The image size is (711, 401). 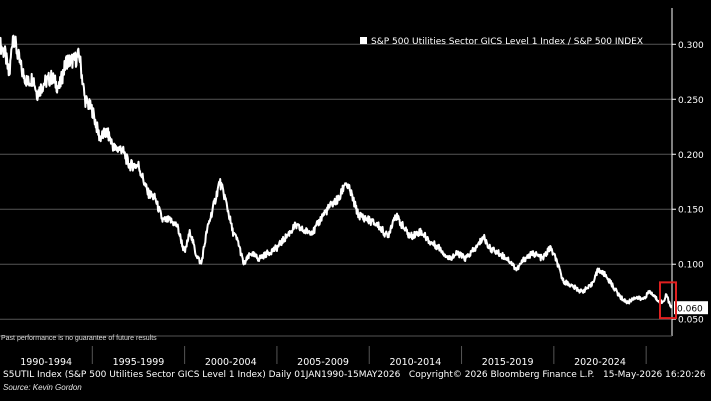 I want to click on y-tick-label: 0.250, so click(x=691, y=101).